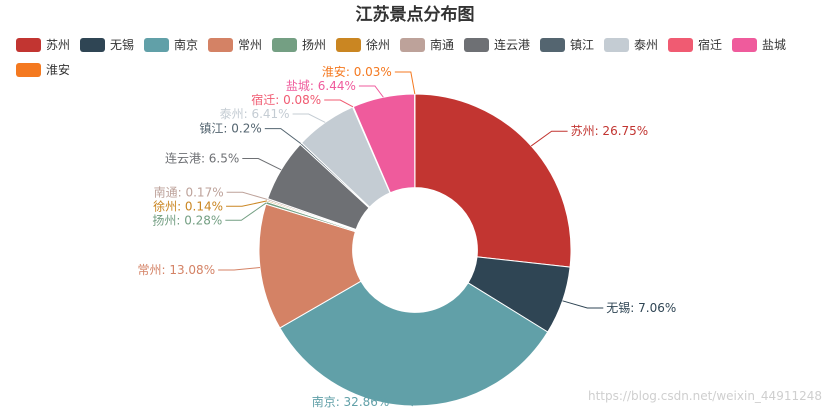  Describe the element at coordinates (187, 219) in the screenshot. I see `data-label: 扬州: 0.28%` at that location.